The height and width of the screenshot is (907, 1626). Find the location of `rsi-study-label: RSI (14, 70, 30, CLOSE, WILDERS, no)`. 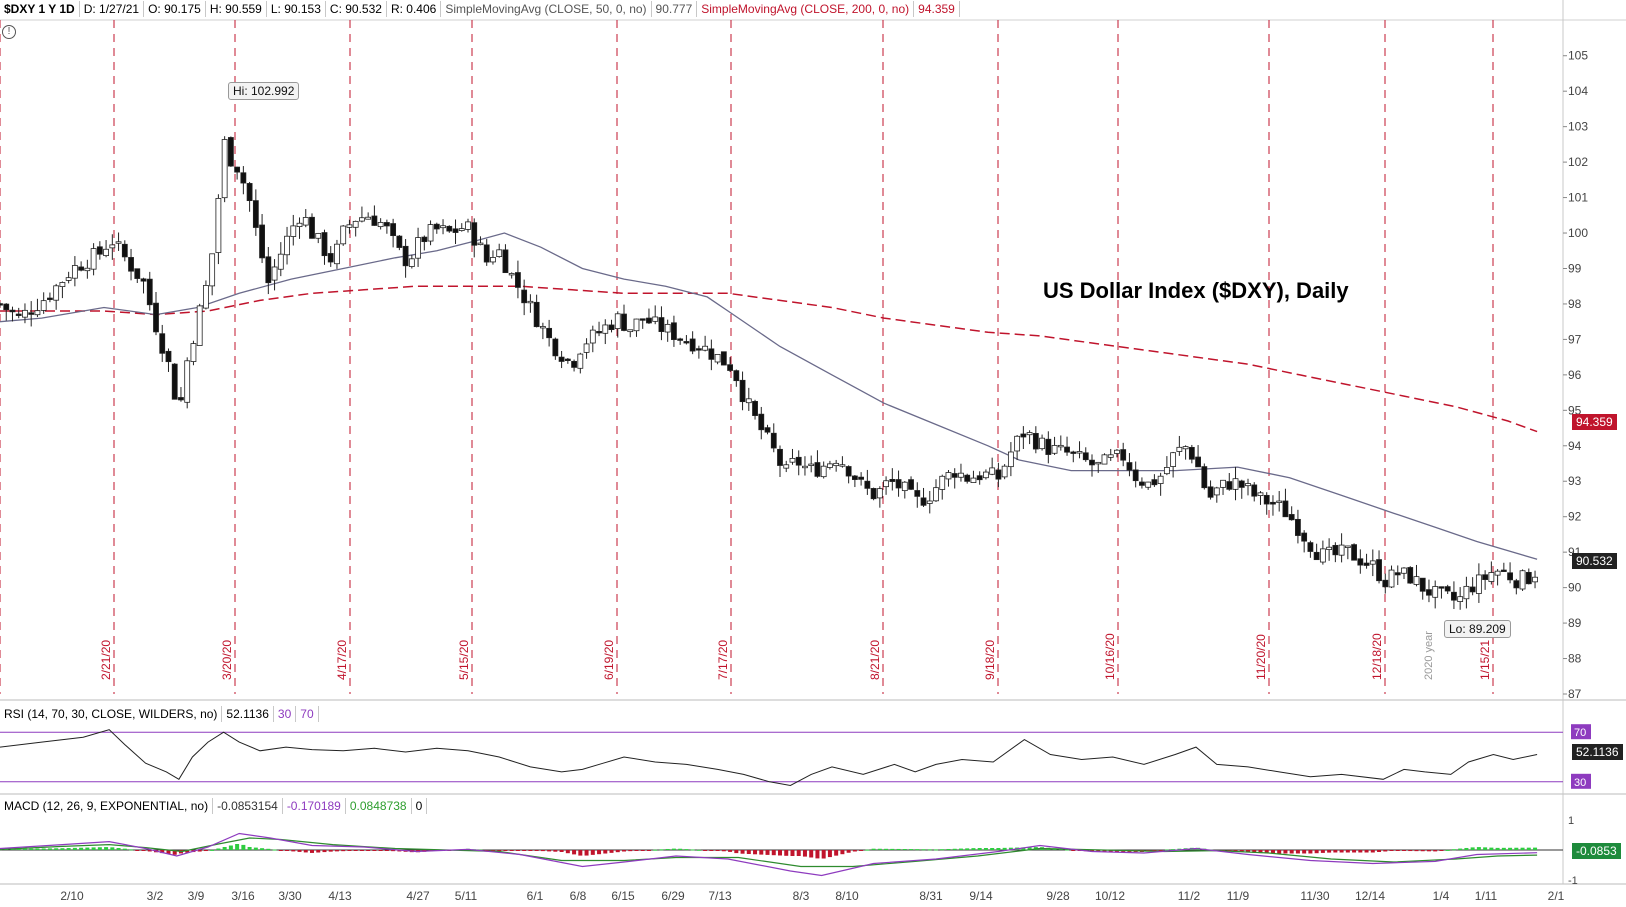

rsi-study-label: RSI (14, 70, 30, CLOSE, WILDERS, no) is located at coordinates (111, 714).